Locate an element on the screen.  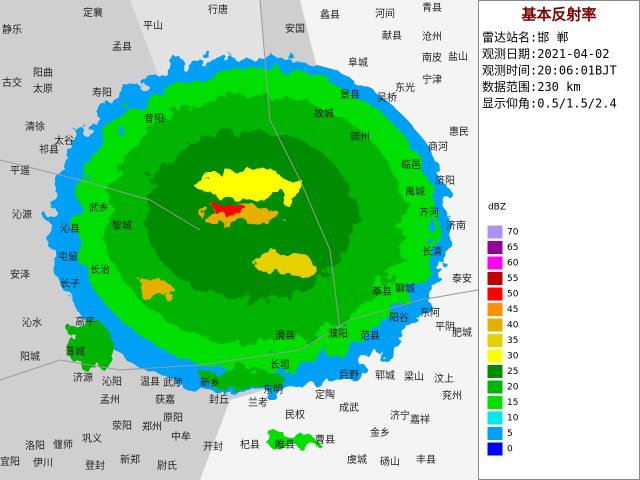
place-label: 兖州 is located at coordinates (452, 395).